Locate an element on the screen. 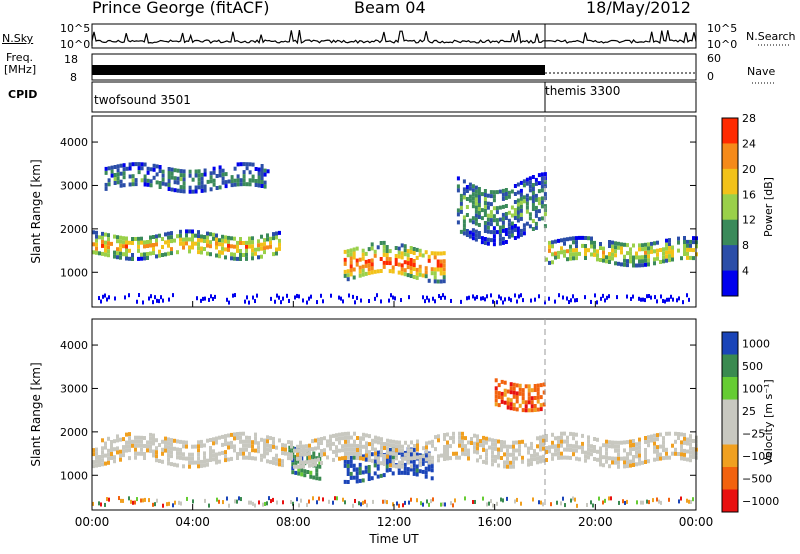 The width and height of the screenshot is (800, 554). colorbar-tick-label: 20 is located at coordinates (749, 169).